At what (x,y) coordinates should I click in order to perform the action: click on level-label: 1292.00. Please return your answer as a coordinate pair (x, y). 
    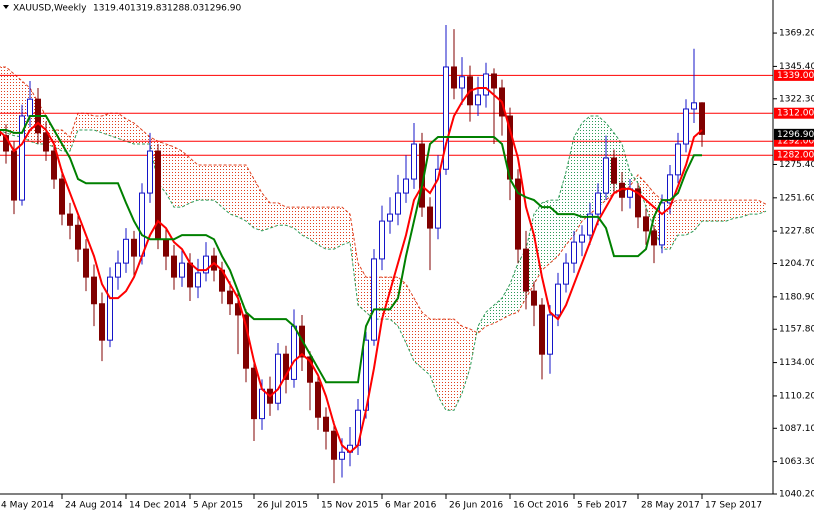
    Looking at the image, I should click on (795, 142).